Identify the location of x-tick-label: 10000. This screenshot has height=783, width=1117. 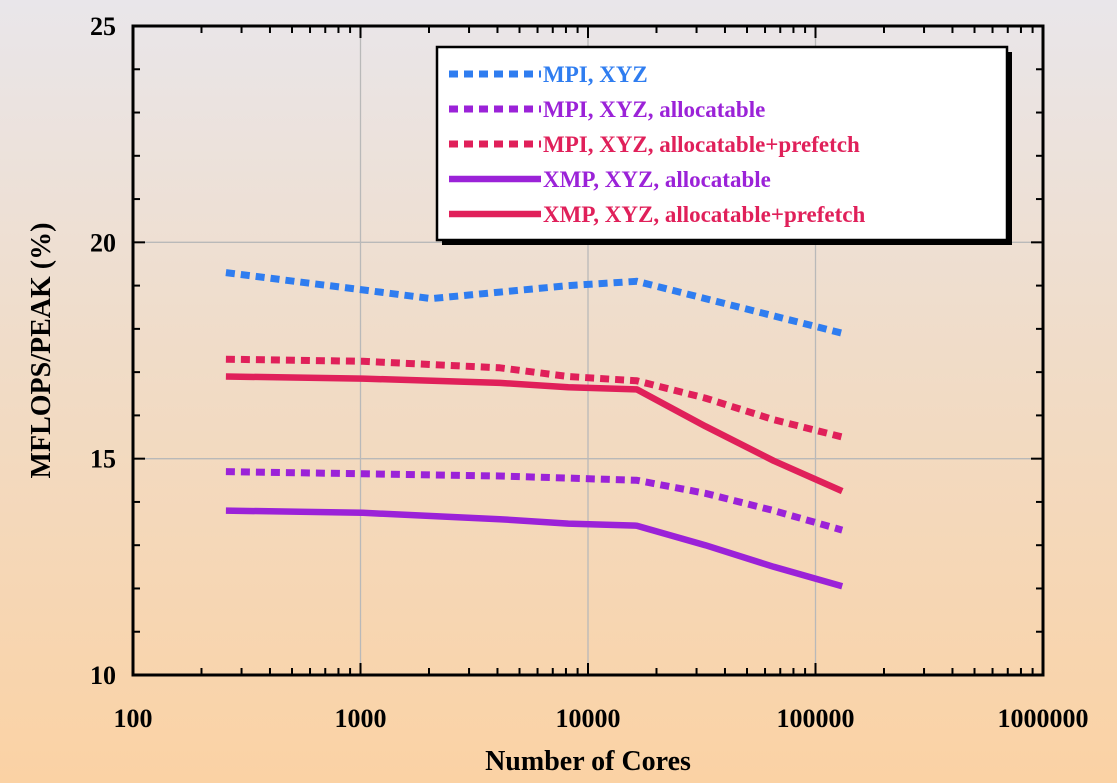
(588, 718).